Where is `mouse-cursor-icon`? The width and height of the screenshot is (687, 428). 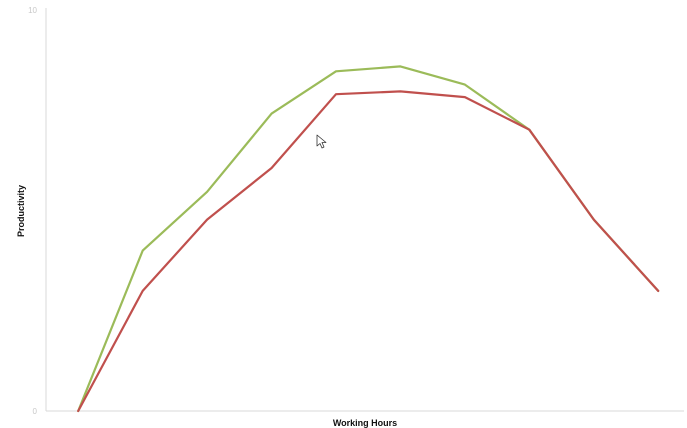
mouse-cursor-icon is located at coordinates (321, 141).